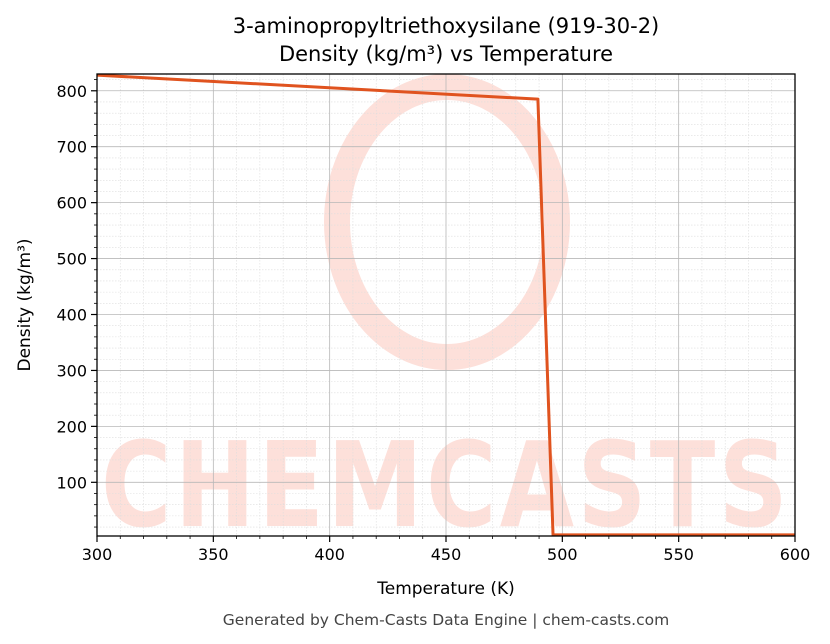 Image resolution: width=830 pixels, height=644 pixels. What do you see at coordinates (446, 554) in the screenshot?
I see `x-tick-label: 450` at bounding box center [446, 554].